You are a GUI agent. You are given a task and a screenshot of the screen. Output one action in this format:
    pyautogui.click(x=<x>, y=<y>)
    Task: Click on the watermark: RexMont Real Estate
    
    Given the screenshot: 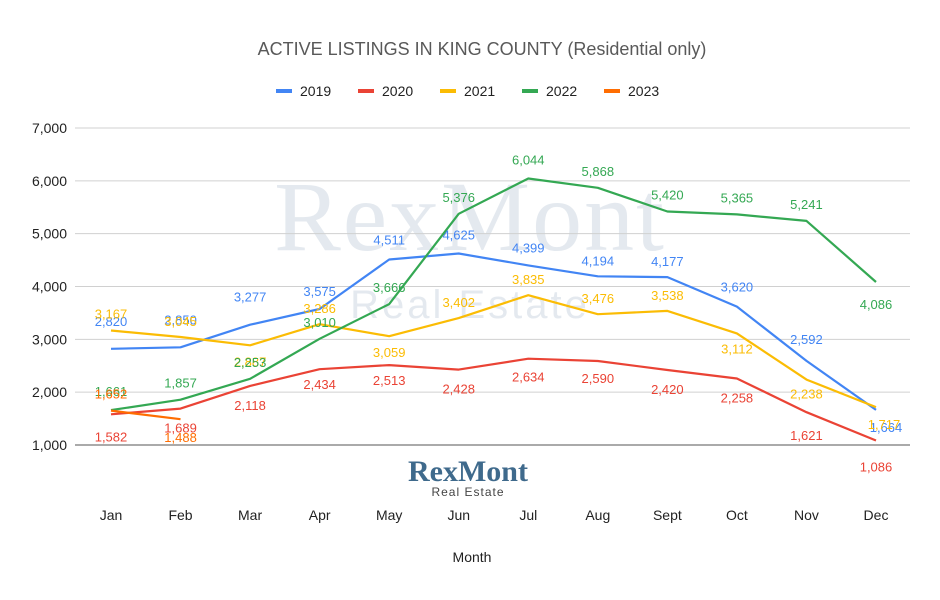 What is the action you would take?
    pyautogui.click(x=470, y=244)
    